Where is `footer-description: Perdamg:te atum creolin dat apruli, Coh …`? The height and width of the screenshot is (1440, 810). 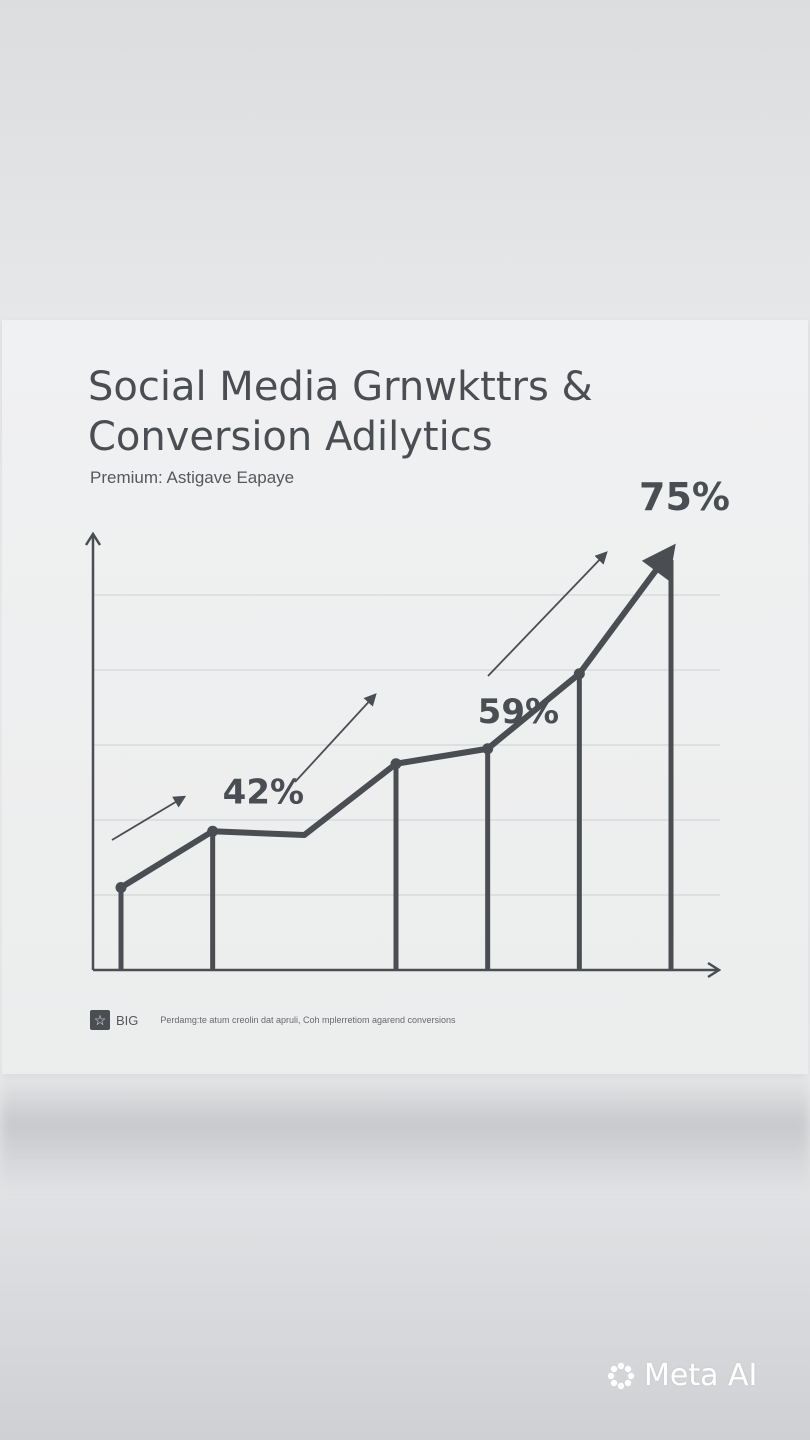
footer-description: Perdamg:te atum creolin dat apruli, Coh … is located at coordinates (308, 1020).